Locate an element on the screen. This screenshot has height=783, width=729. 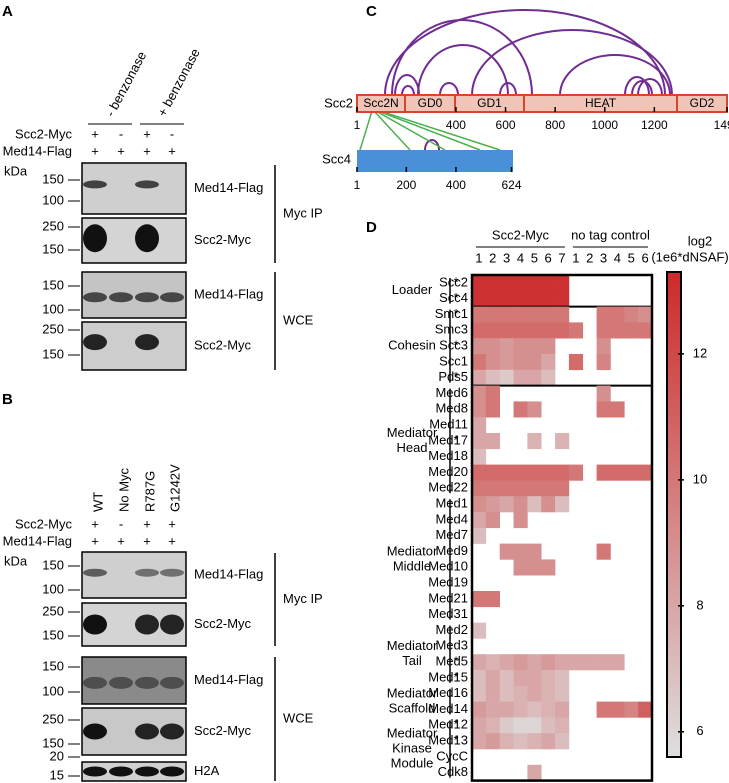
blot-label: Med14-Flag is located at coordinates (228, 573).